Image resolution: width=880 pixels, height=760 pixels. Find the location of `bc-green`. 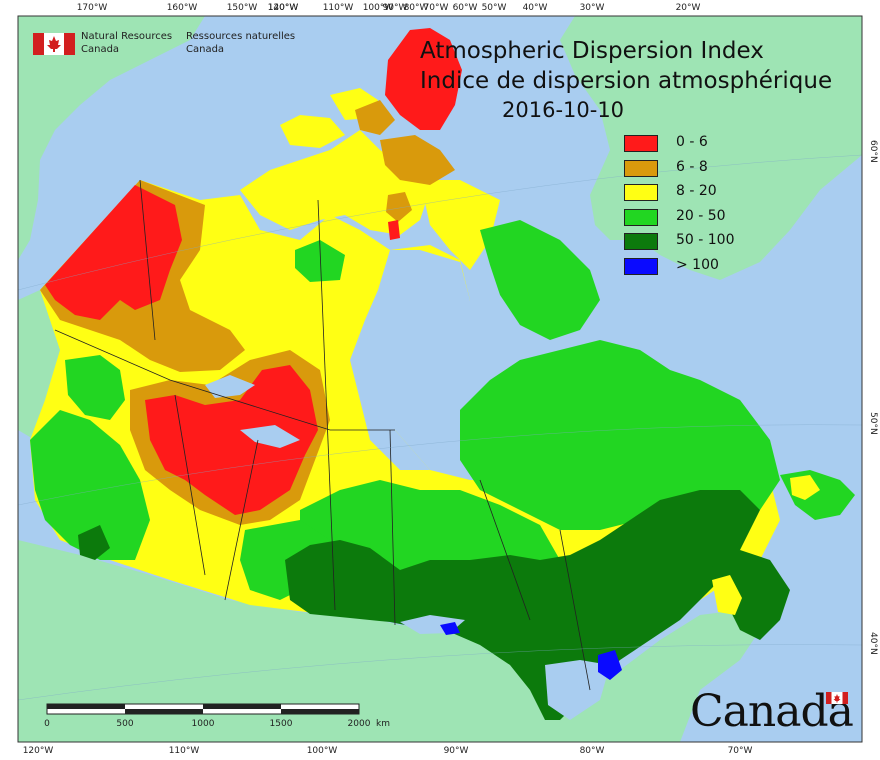

bc-green is located at coordinates (90, 485).